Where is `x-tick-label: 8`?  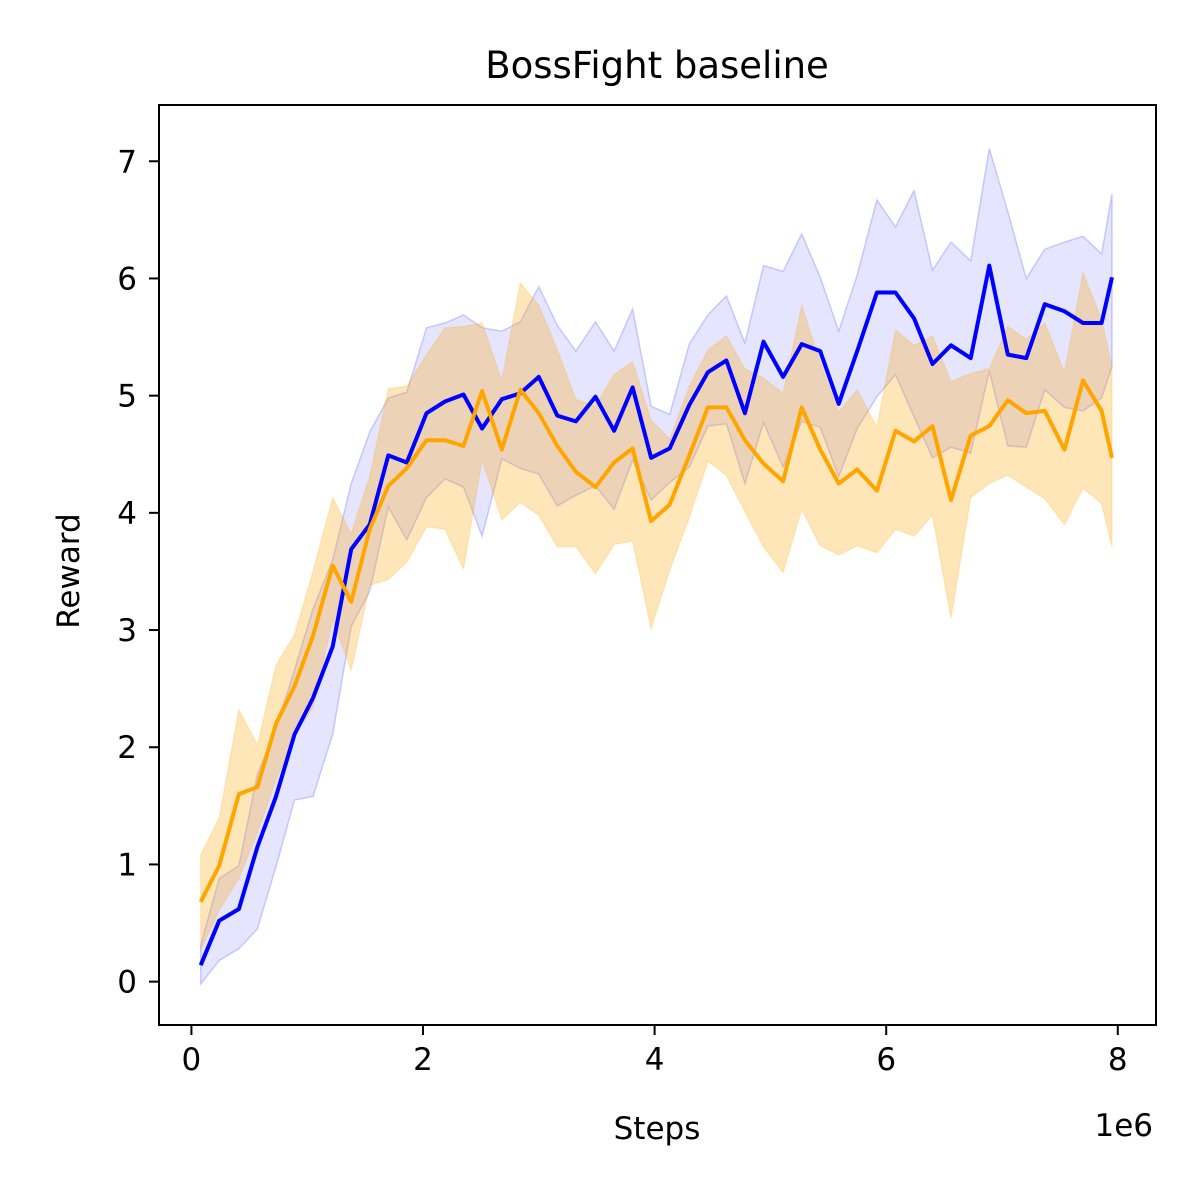 x-tick-label: 8 is located at coordinates (1118, 1060).